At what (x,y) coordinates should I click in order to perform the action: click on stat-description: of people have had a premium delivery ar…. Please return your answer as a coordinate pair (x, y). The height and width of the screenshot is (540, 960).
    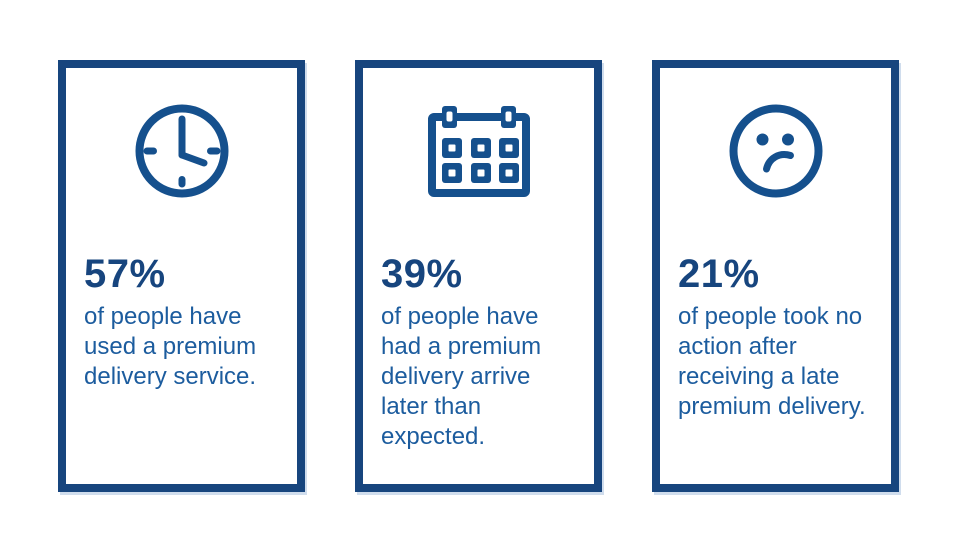
    Looking at the image, I should click on (461, 376).